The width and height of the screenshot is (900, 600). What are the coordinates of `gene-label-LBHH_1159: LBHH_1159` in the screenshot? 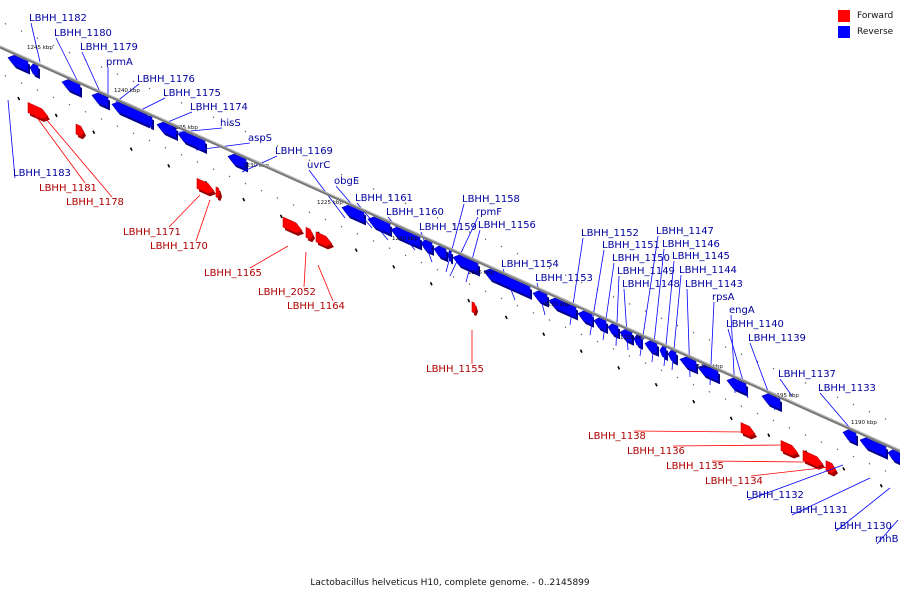 It's located at (448, 227).